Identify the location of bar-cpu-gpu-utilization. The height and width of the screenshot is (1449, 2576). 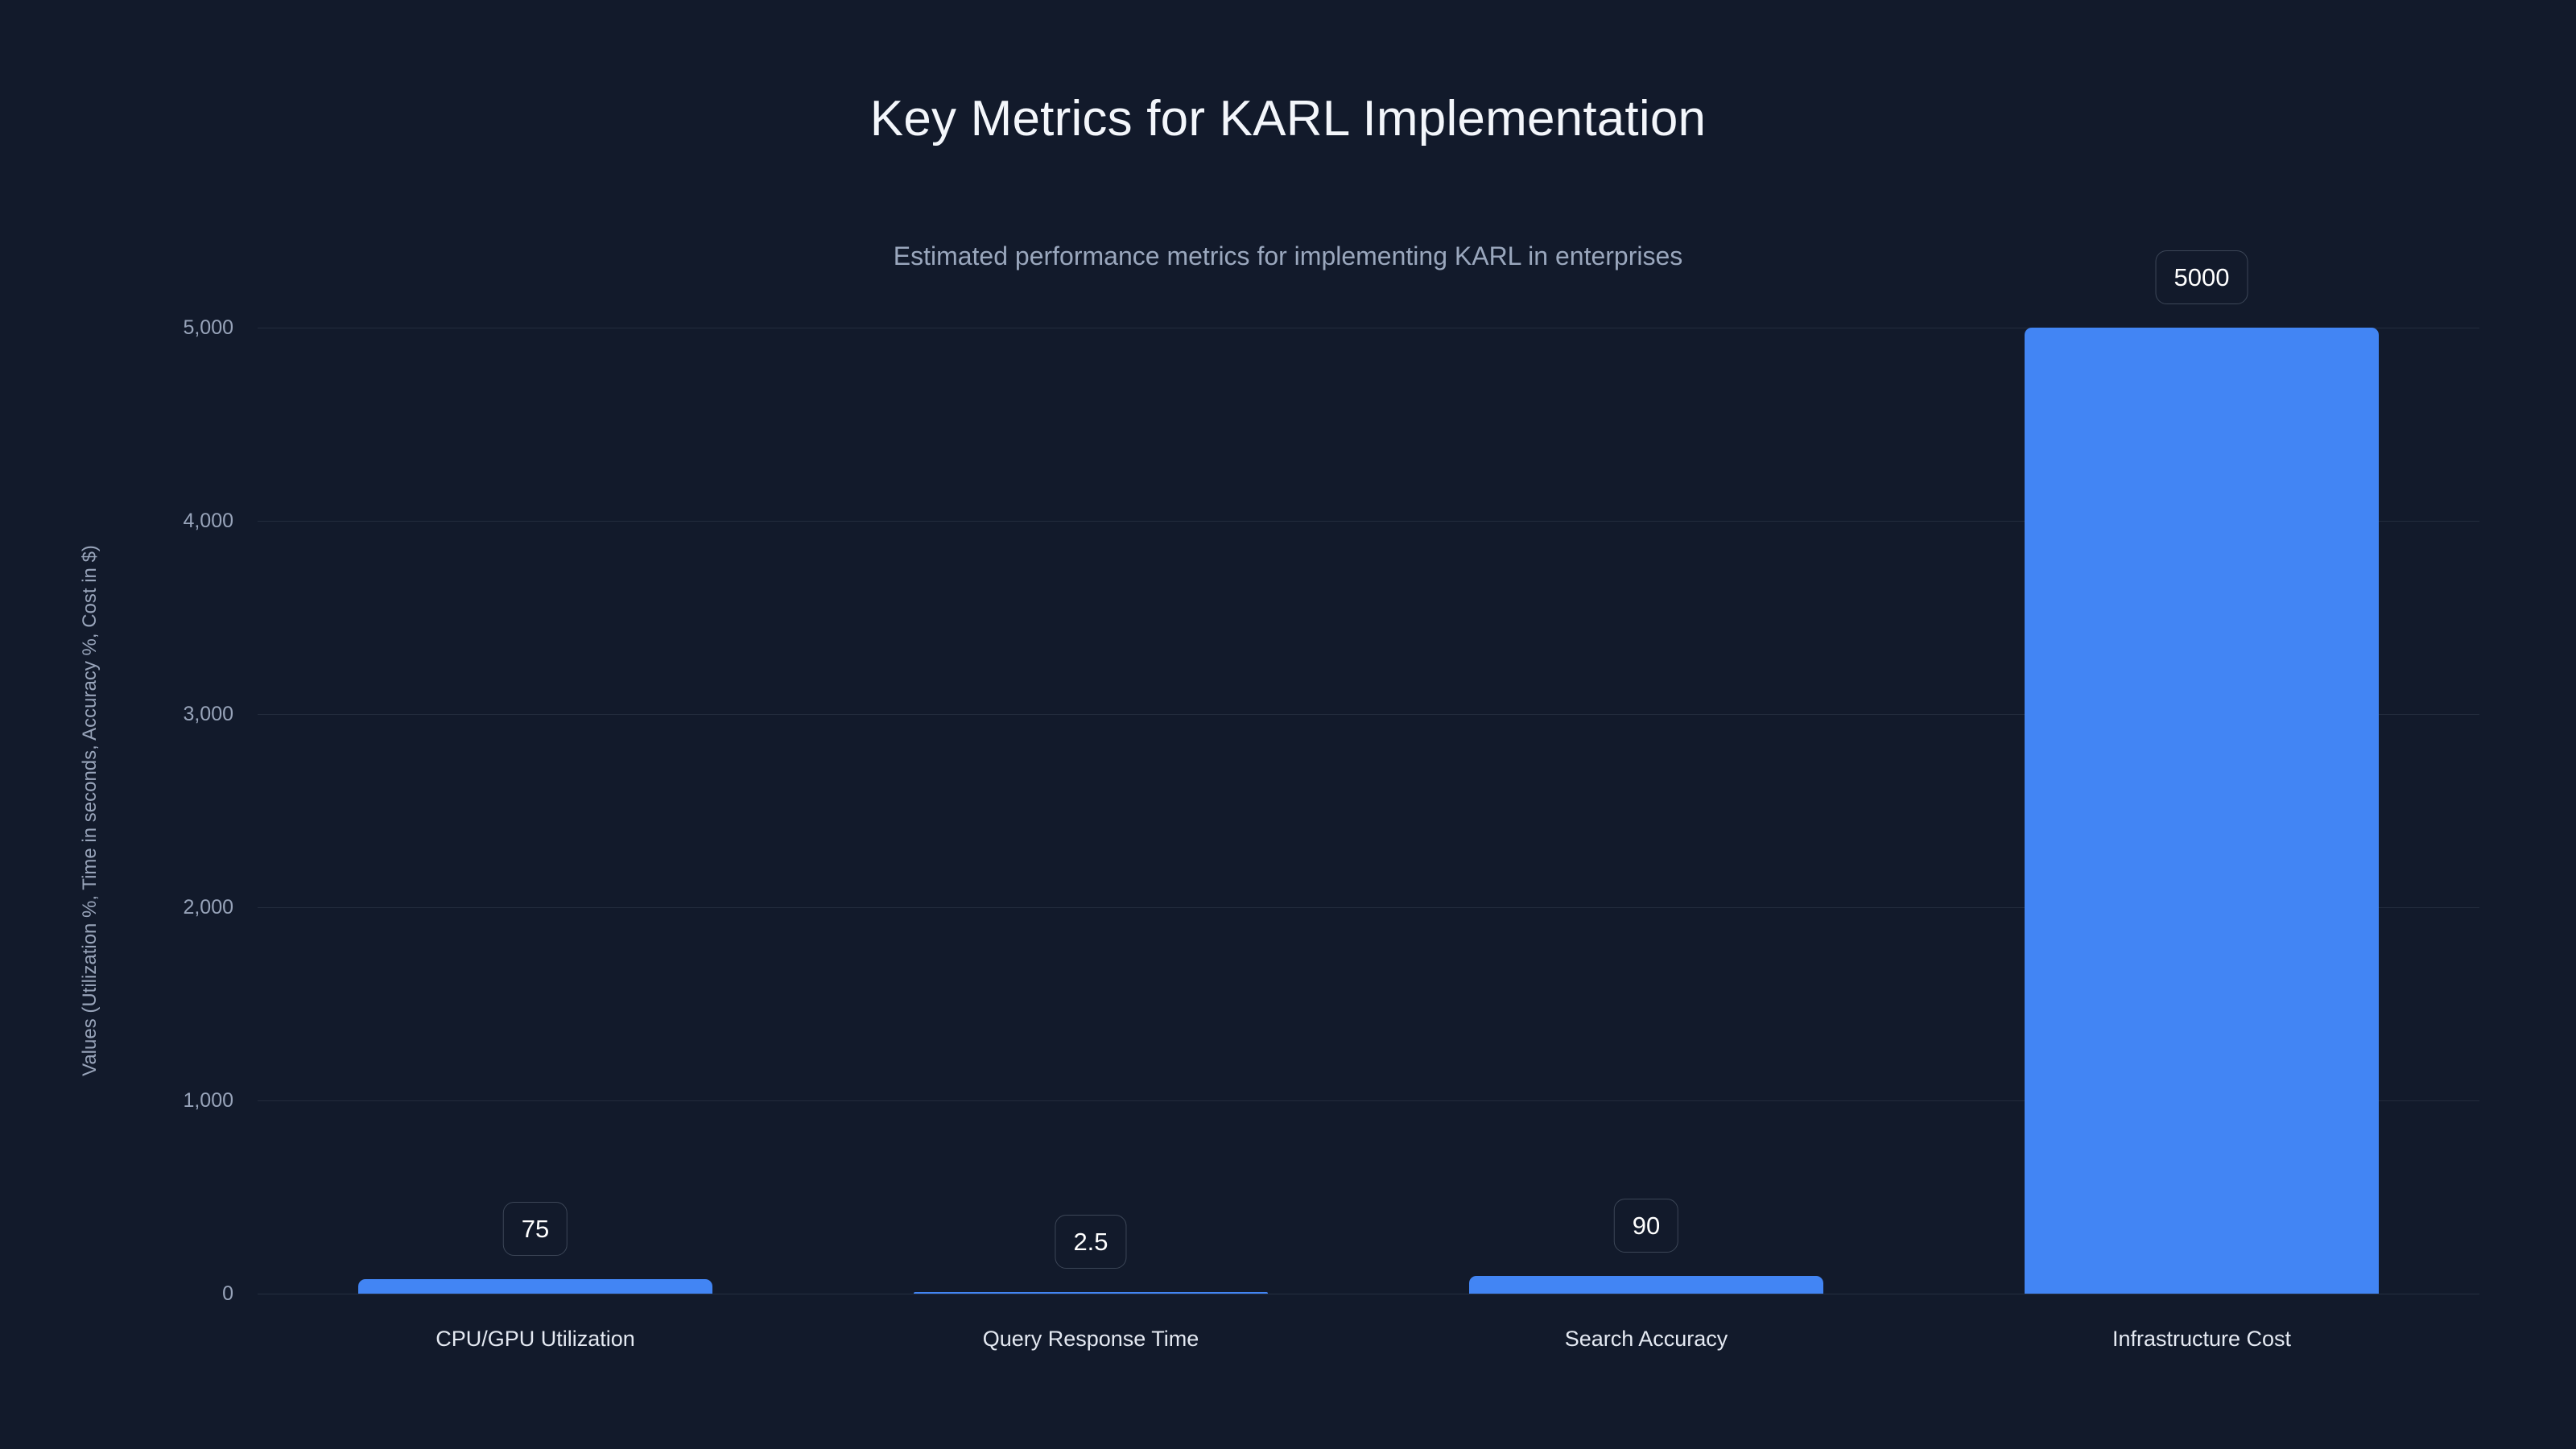
(535, 1286).